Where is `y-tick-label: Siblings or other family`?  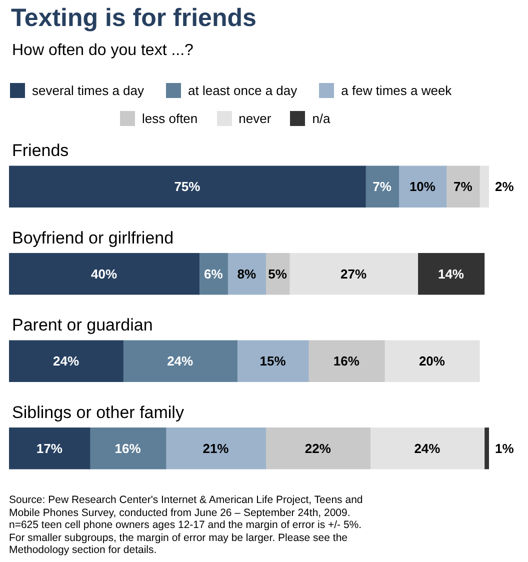 y-tick-label: Siblings or other family is located at coordinates (98, 412).